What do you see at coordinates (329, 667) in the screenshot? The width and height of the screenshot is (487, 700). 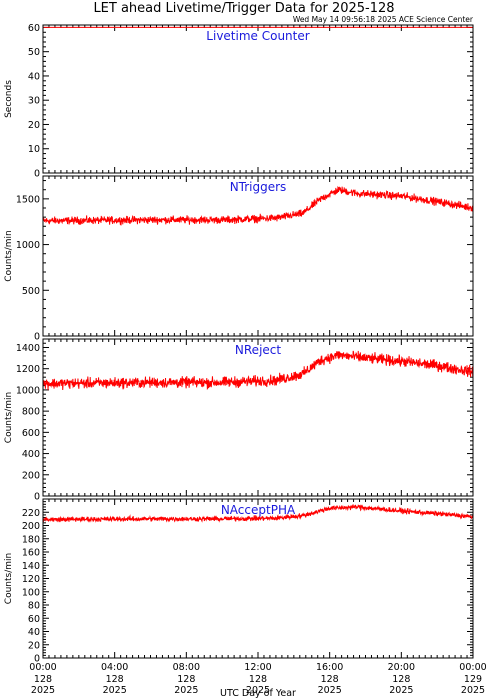 I see `x-tick-label-time: 16:00` at bounding box center [329, 667].